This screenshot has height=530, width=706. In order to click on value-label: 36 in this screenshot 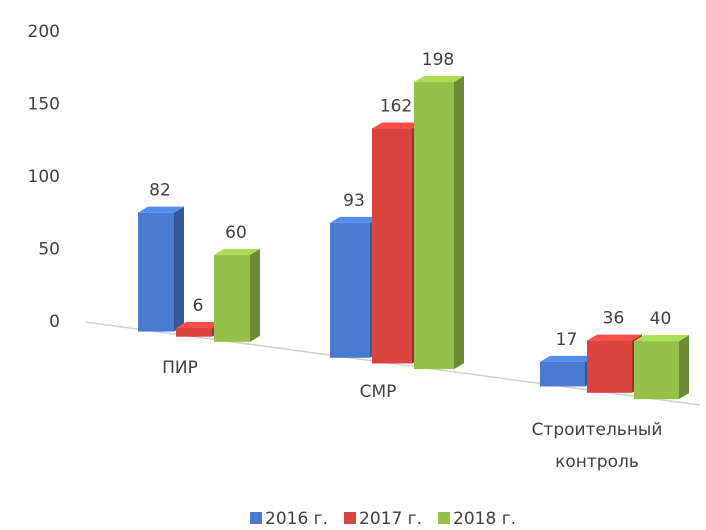, I will do `click(614, 319)`.